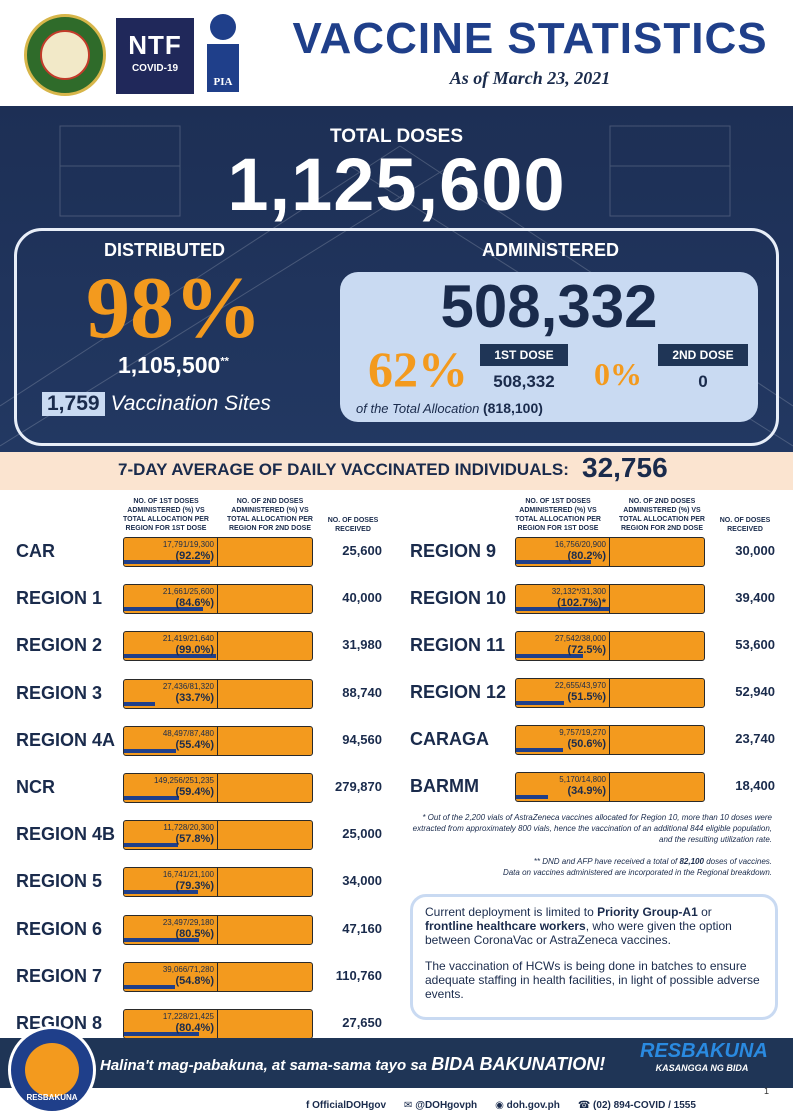 The height and width of the screenshot is (1120, 793). I want to click on dose-percent: (102.7%)*, so click(581, 603).